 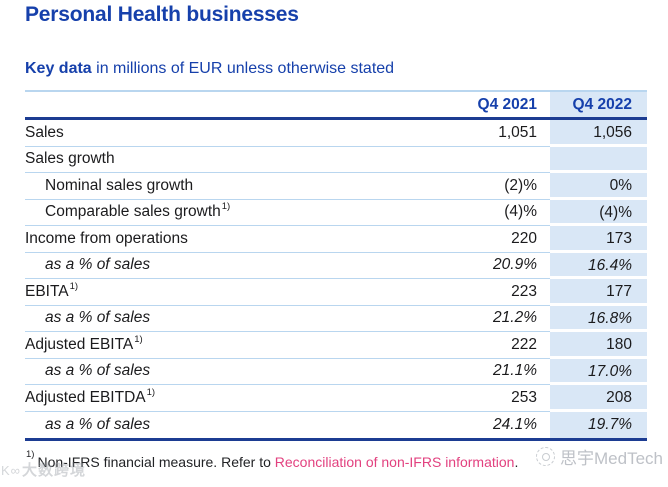 What do you see at coordinates (58, 68) in the screenshot?
I see `caption-bold: Key data` at bounding box center [58, 68].